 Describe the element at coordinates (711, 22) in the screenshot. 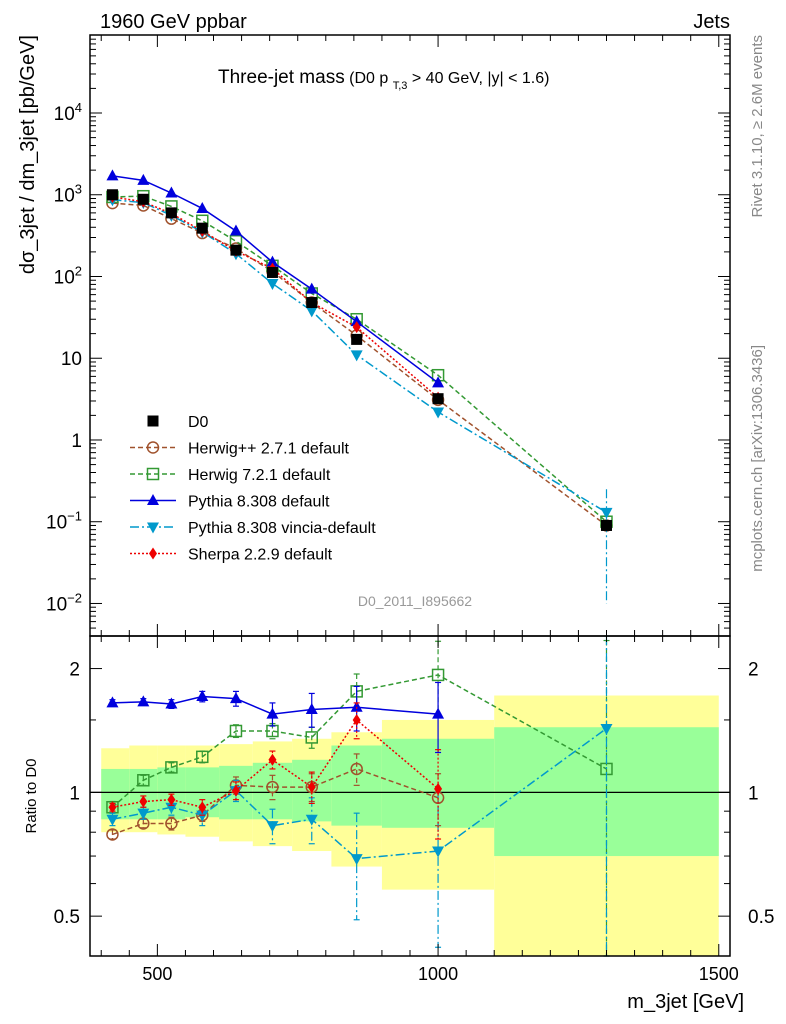

I see `header-right: Jets` at that location.